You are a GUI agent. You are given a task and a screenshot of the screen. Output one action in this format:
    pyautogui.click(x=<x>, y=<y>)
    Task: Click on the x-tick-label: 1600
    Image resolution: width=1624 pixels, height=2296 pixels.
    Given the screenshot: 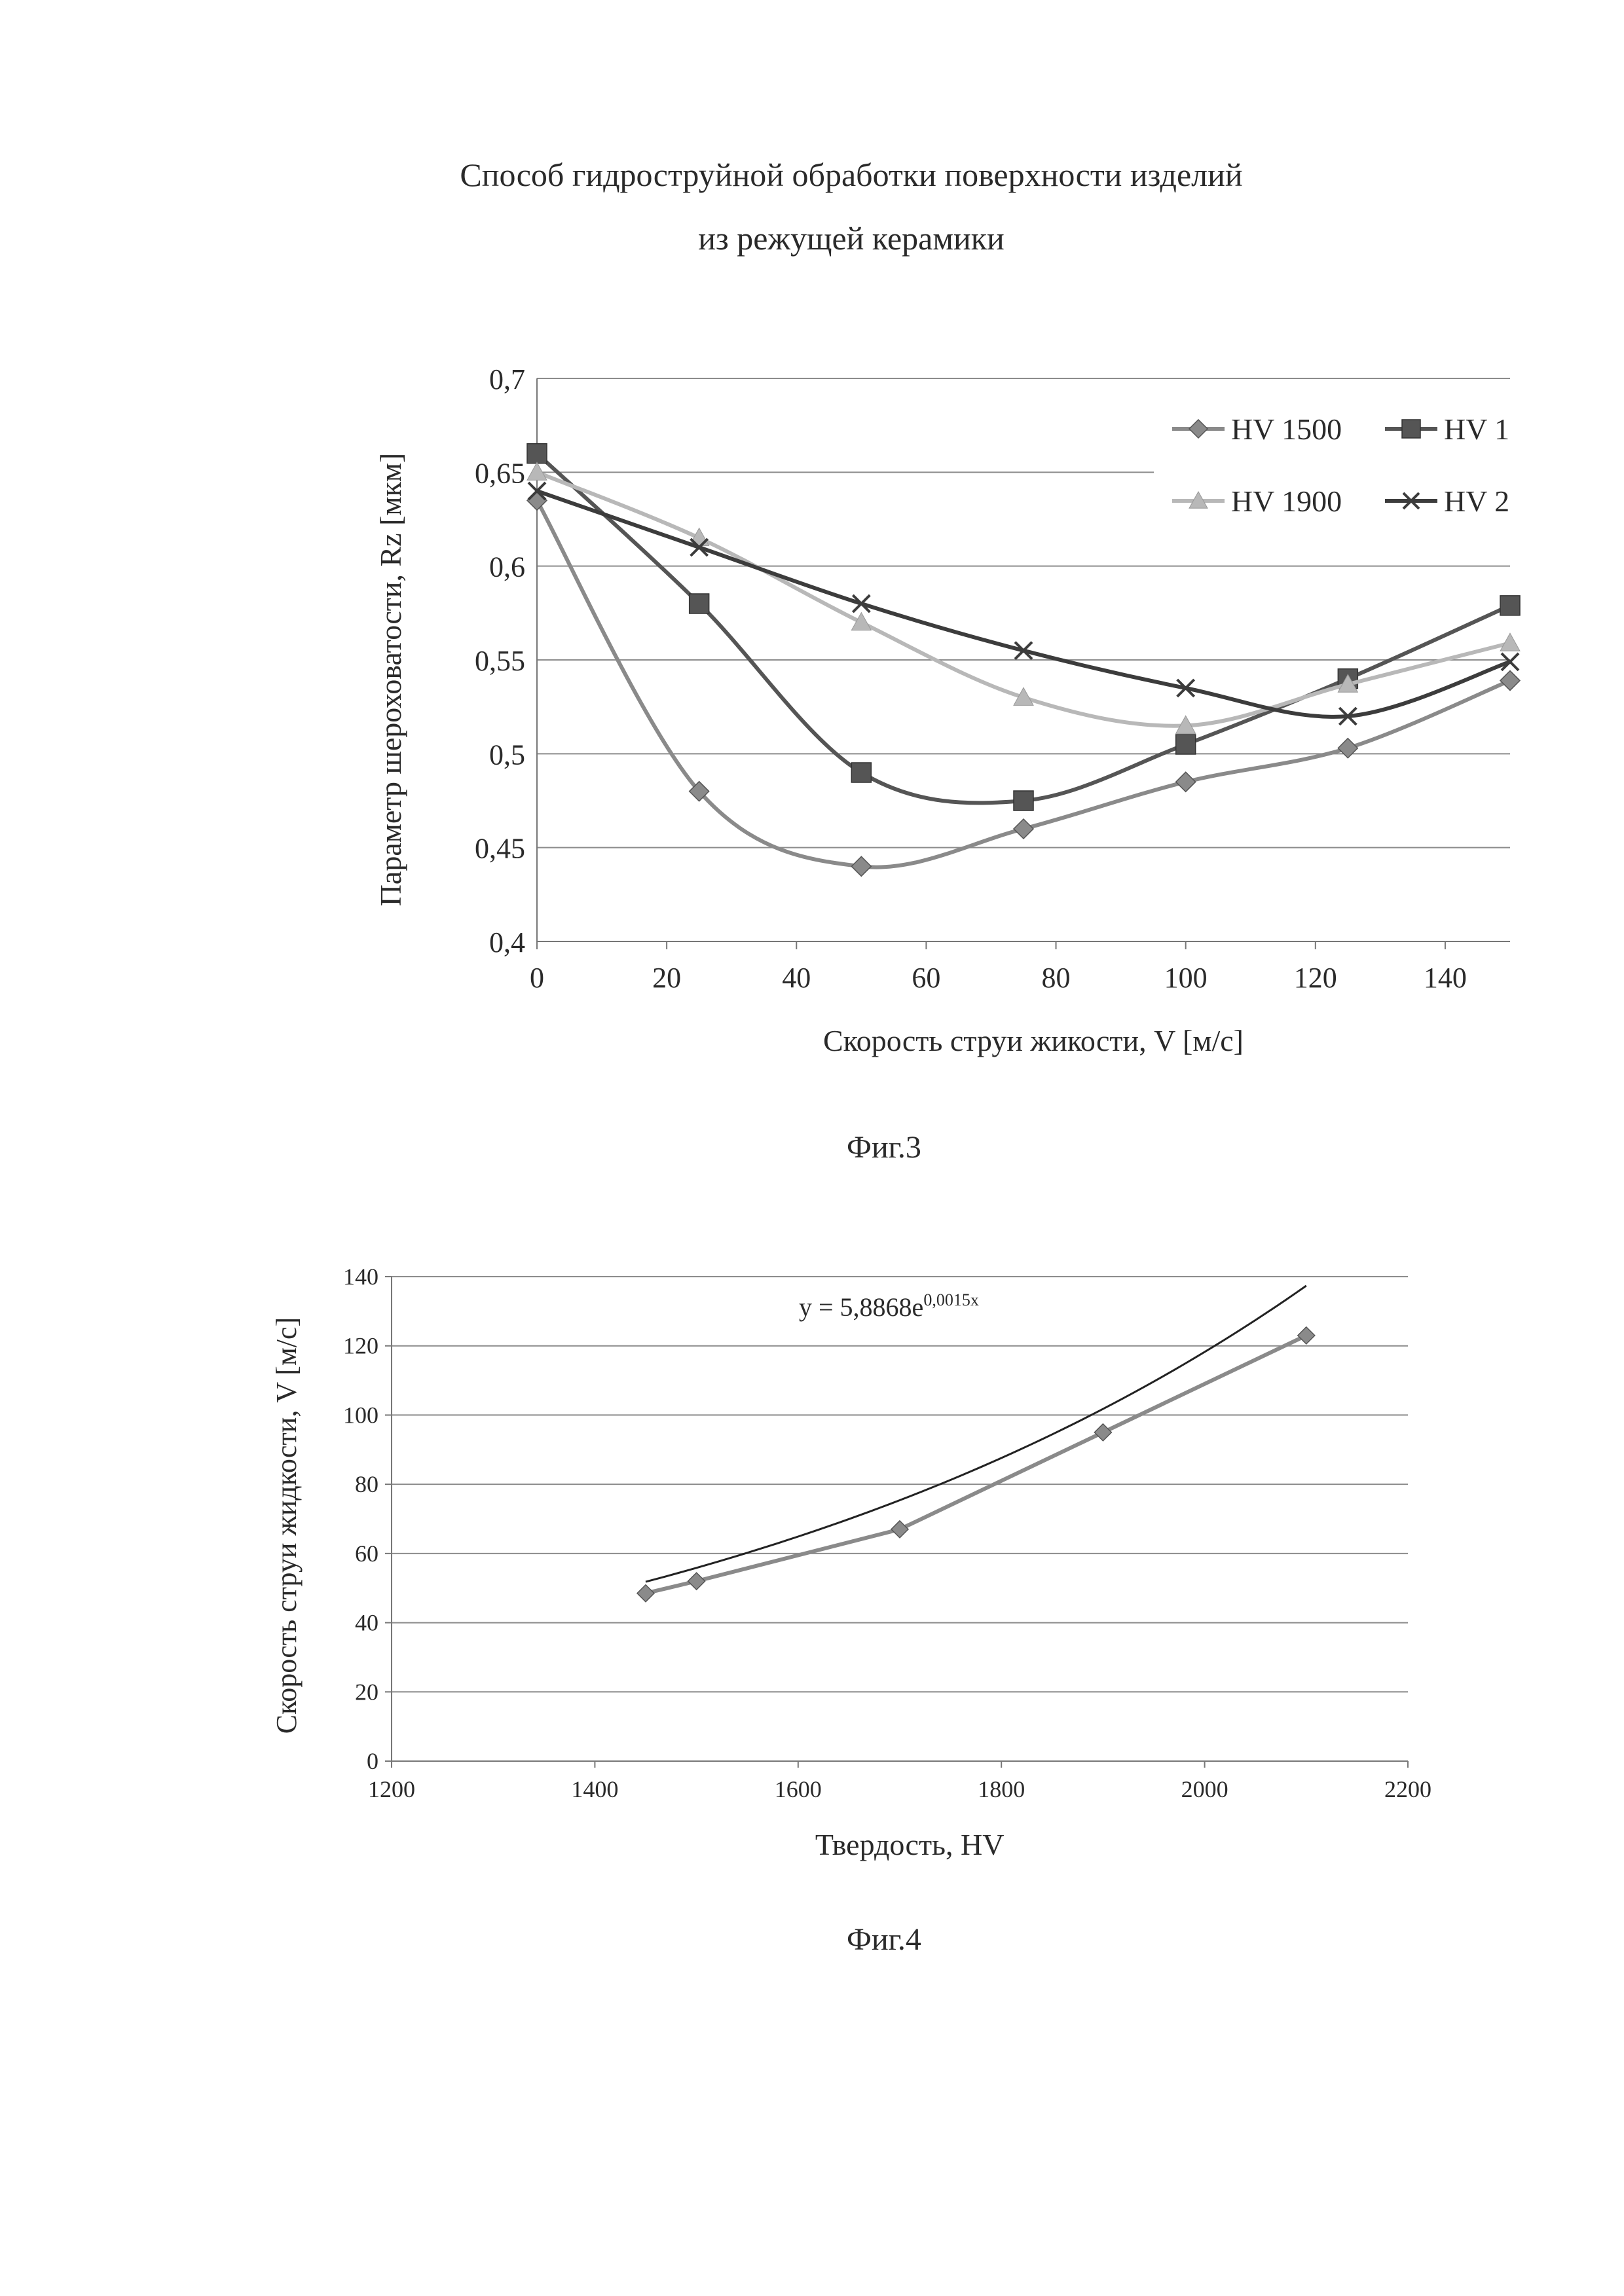 What is the action you would take?
    pyautogui.click(x=798, y=1789)
    